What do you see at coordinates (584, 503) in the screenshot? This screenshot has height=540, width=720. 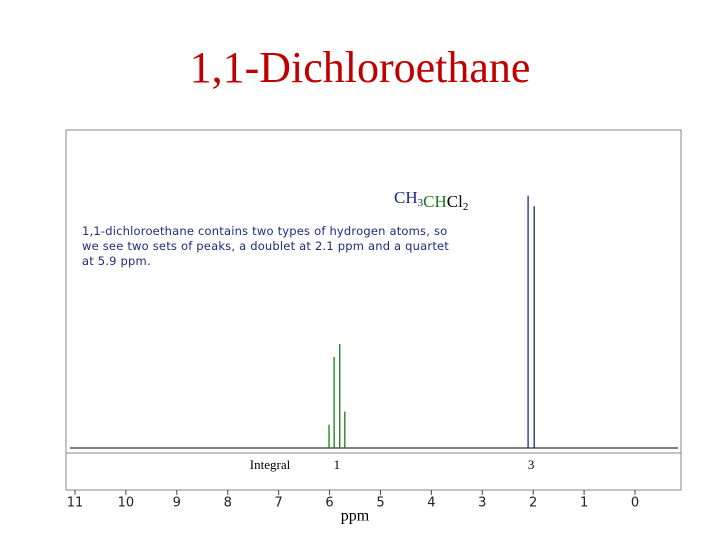 I see `x-tick-label: 1` at bounding box center [584, 503].